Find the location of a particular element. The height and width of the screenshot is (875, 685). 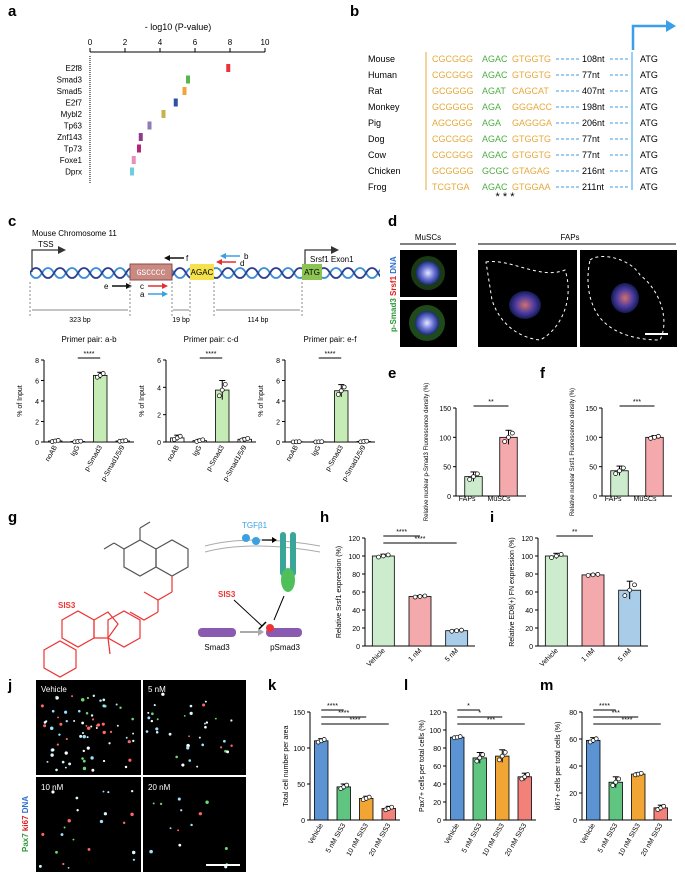

distance-label: 108nt is located at coordinates (593, 59).